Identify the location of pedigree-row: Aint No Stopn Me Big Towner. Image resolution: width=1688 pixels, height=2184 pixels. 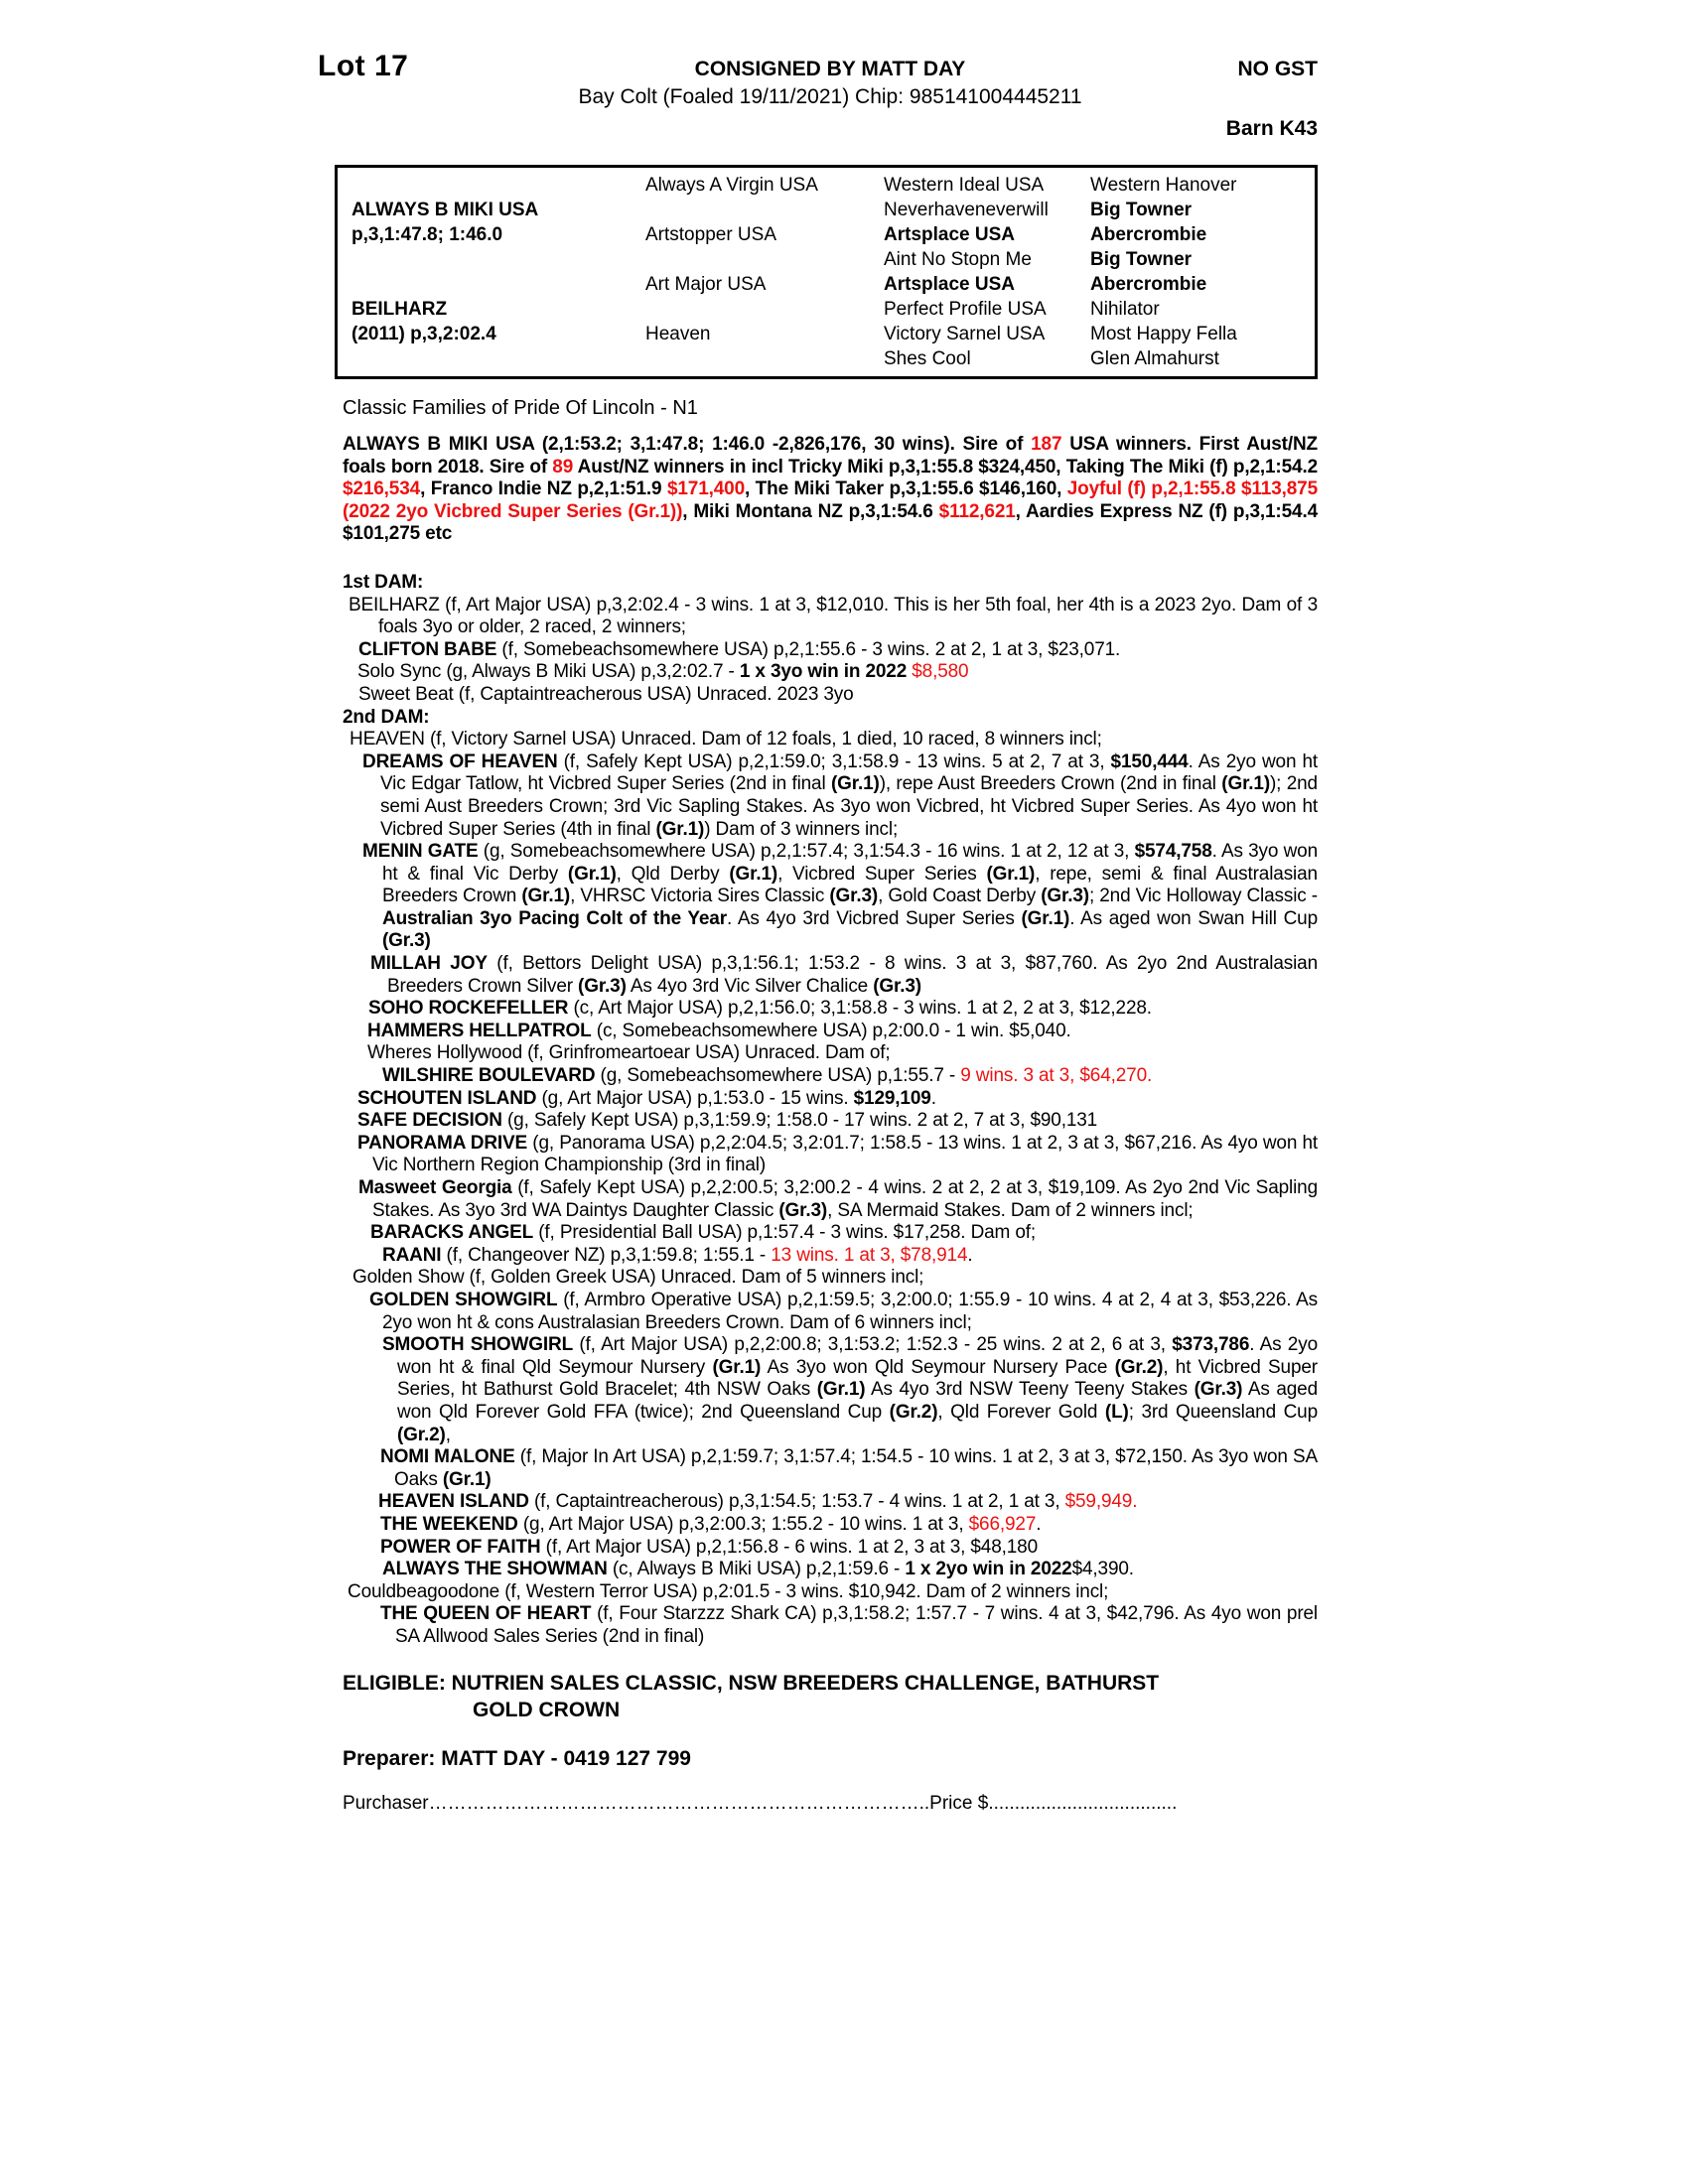
(826, 259).